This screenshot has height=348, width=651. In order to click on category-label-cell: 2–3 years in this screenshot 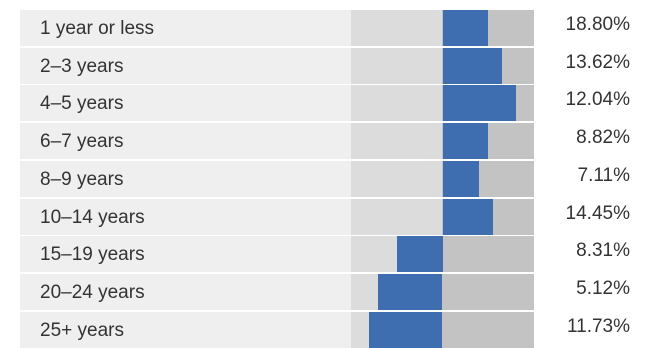, I will do `click(185, 65)`.